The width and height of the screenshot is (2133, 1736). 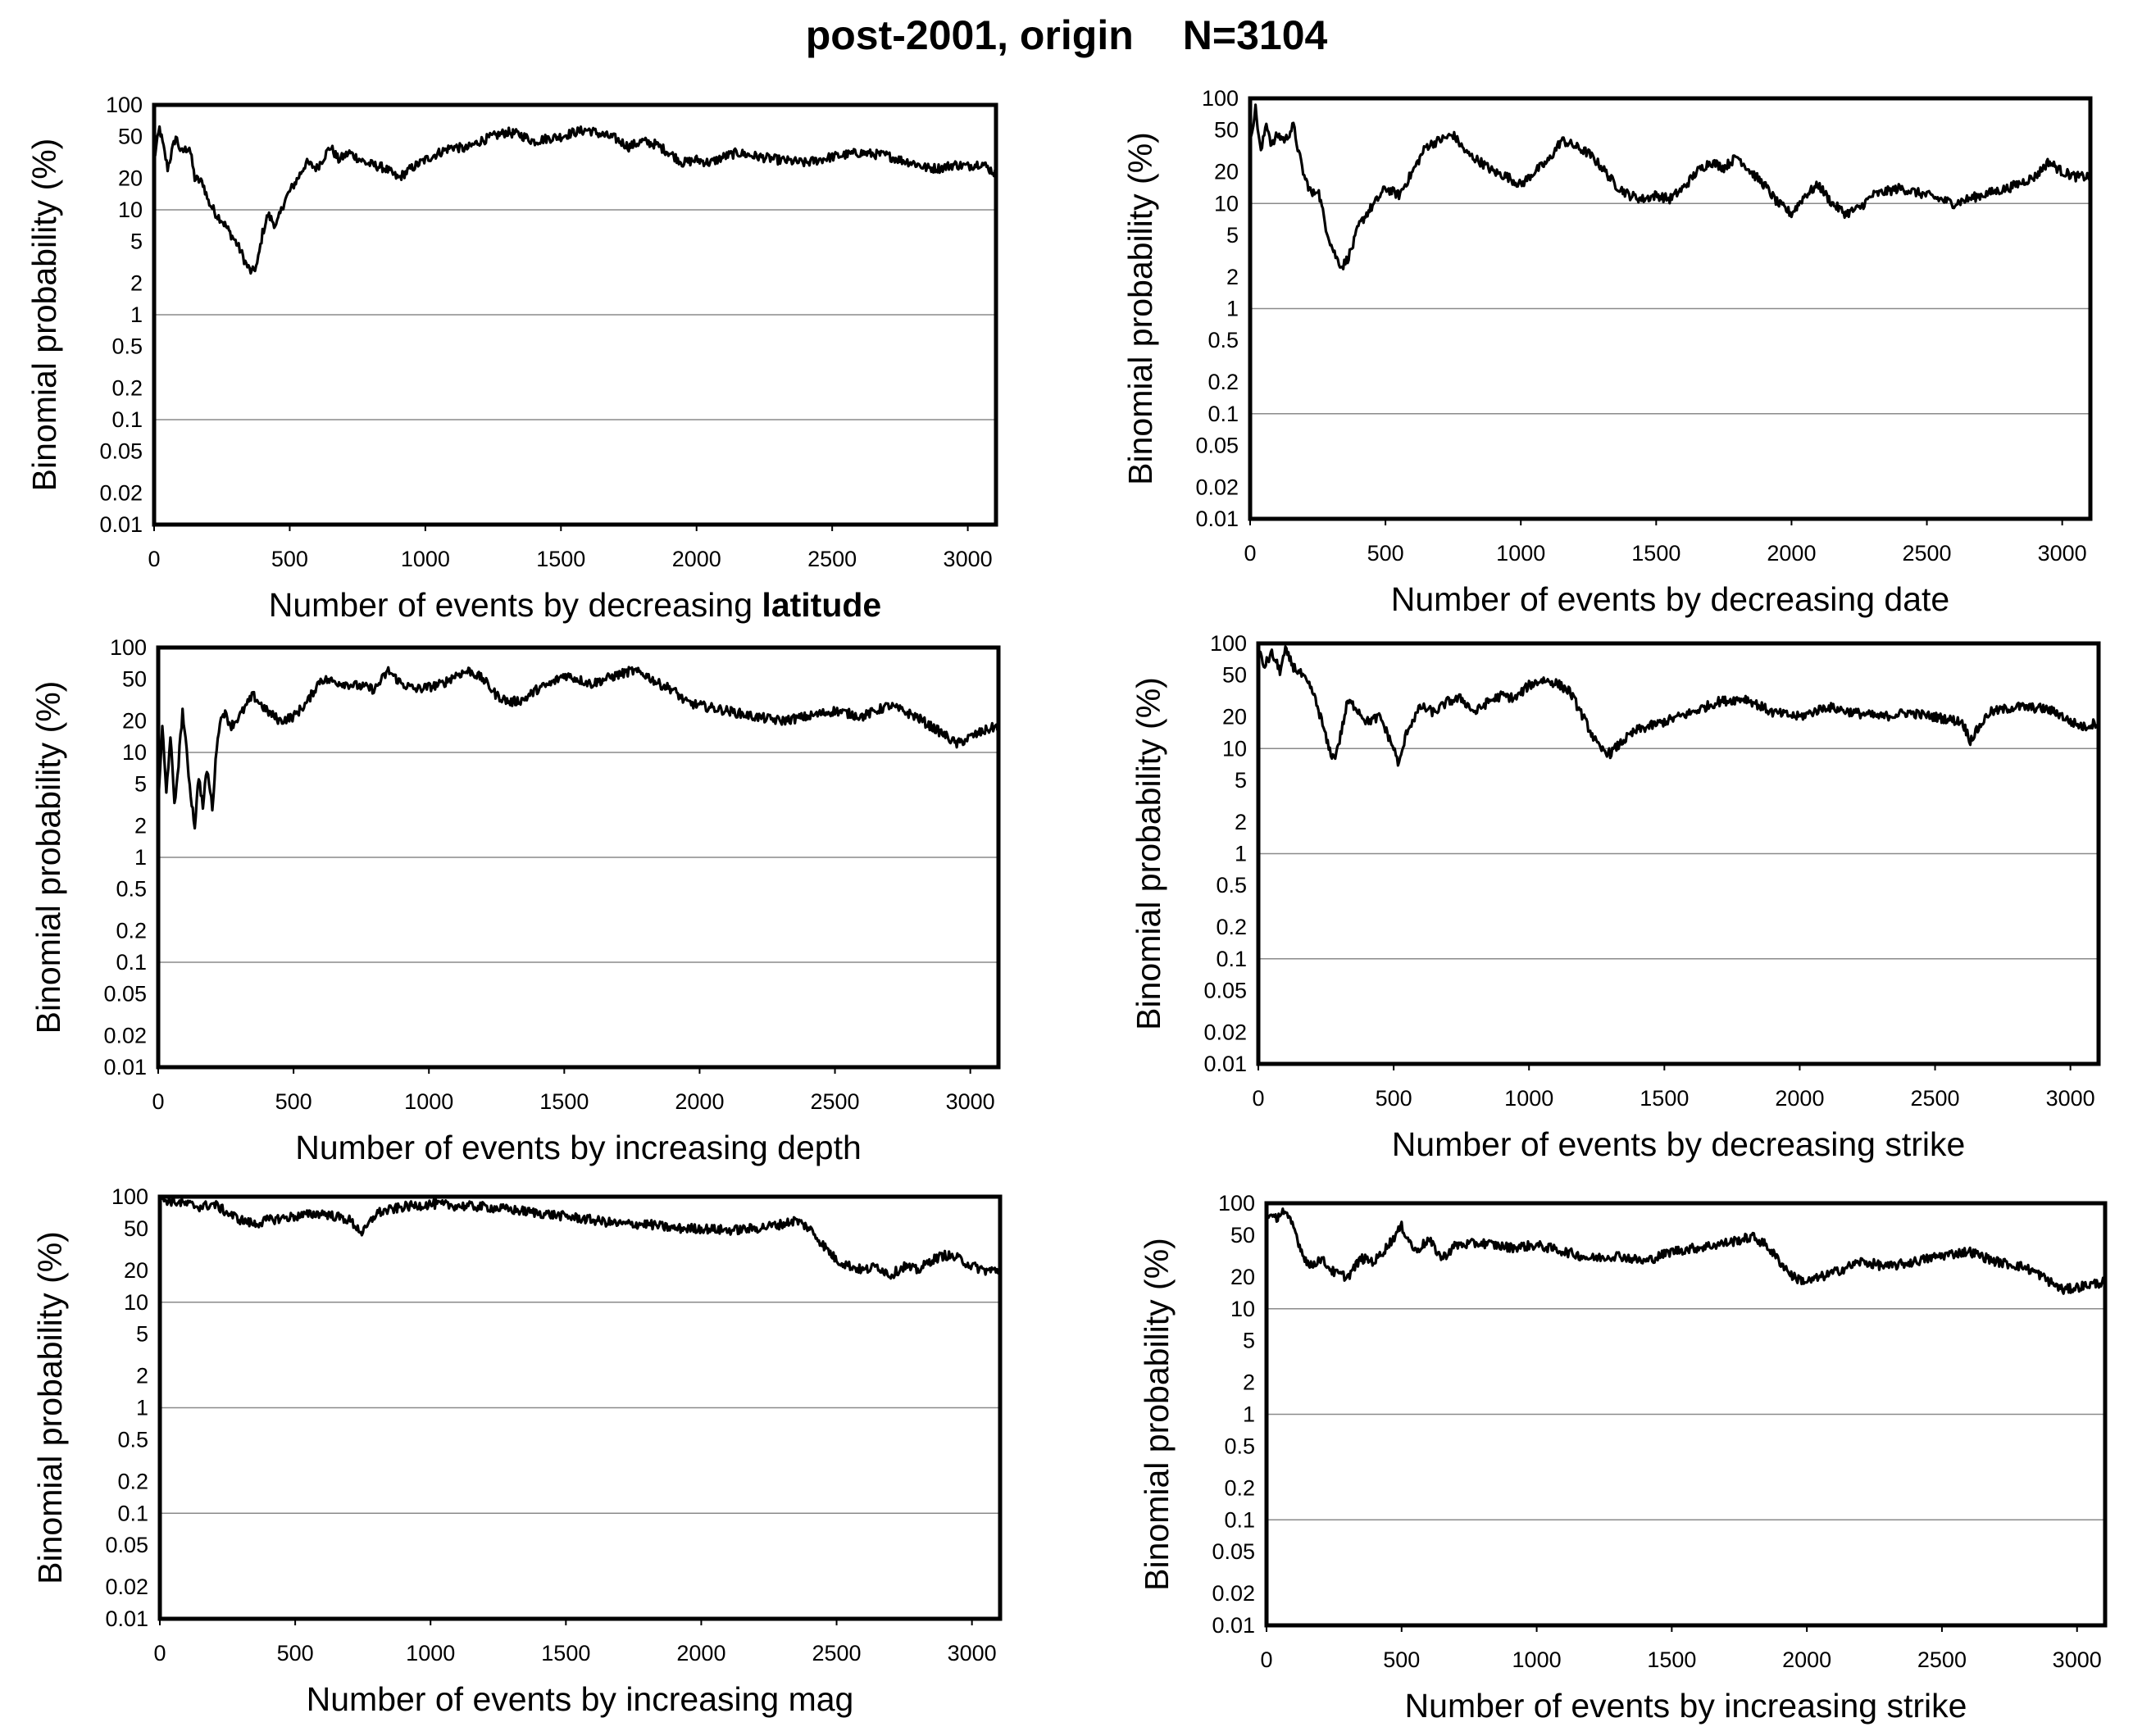 What do you see at coordinates (1255, 35) in the screenshot?
I see `figure-n-label: N=3104` at bounding box center [1255, 35].